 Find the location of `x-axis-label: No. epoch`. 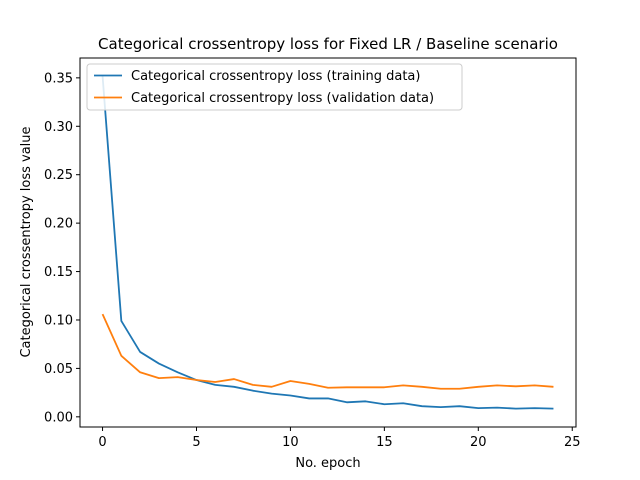

x-axis-label: No. epoch is located at coordinates (327, 463).